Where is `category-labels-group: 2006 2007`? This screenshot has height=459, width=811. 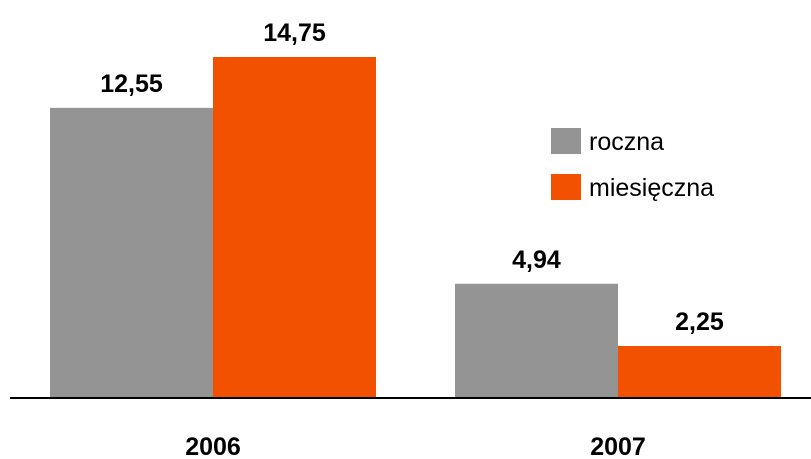
category-labels-group: 2006 2007 is located at coordinates (415, 446).